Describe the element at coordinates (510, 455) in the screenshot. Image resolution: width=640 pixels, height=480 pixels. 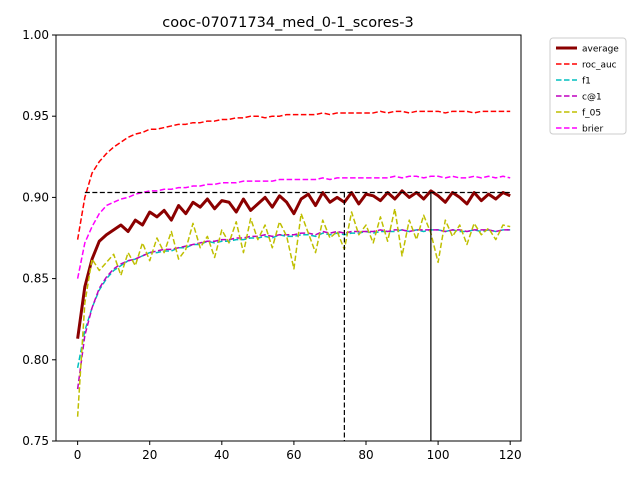
I see `x-tick-label: 120` at that location.